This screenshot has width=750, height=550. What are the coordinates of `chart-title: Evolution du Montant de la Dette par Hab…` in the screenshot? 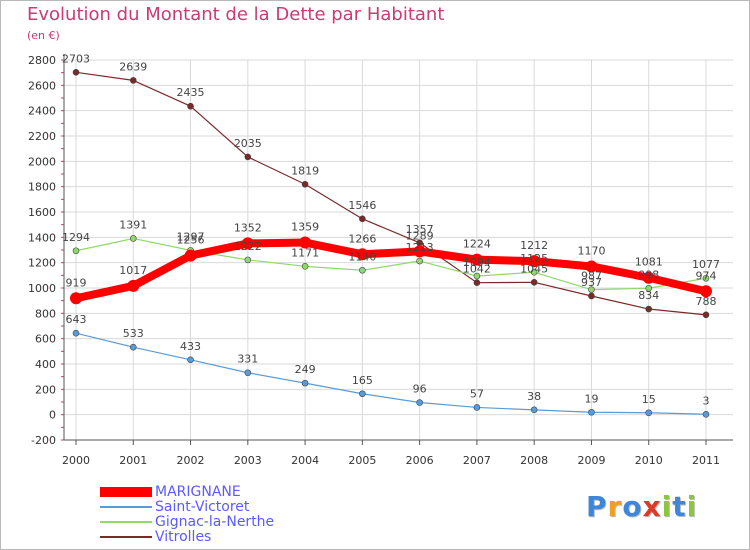 It's located at (236, 14).